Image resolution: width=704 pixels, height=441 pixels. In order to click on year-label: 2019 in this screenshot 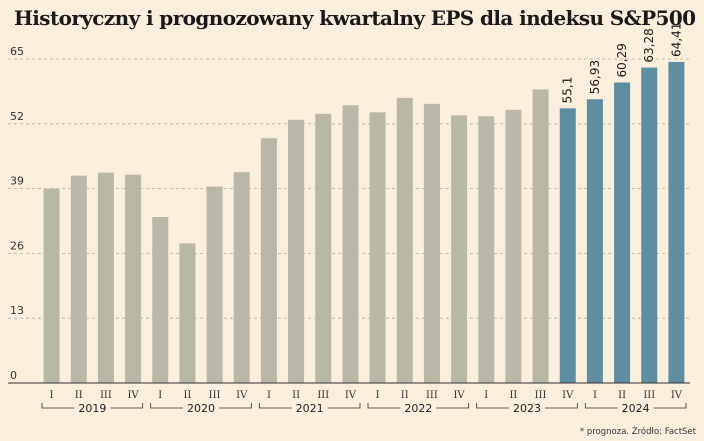, I will do `click(92, 408)`.